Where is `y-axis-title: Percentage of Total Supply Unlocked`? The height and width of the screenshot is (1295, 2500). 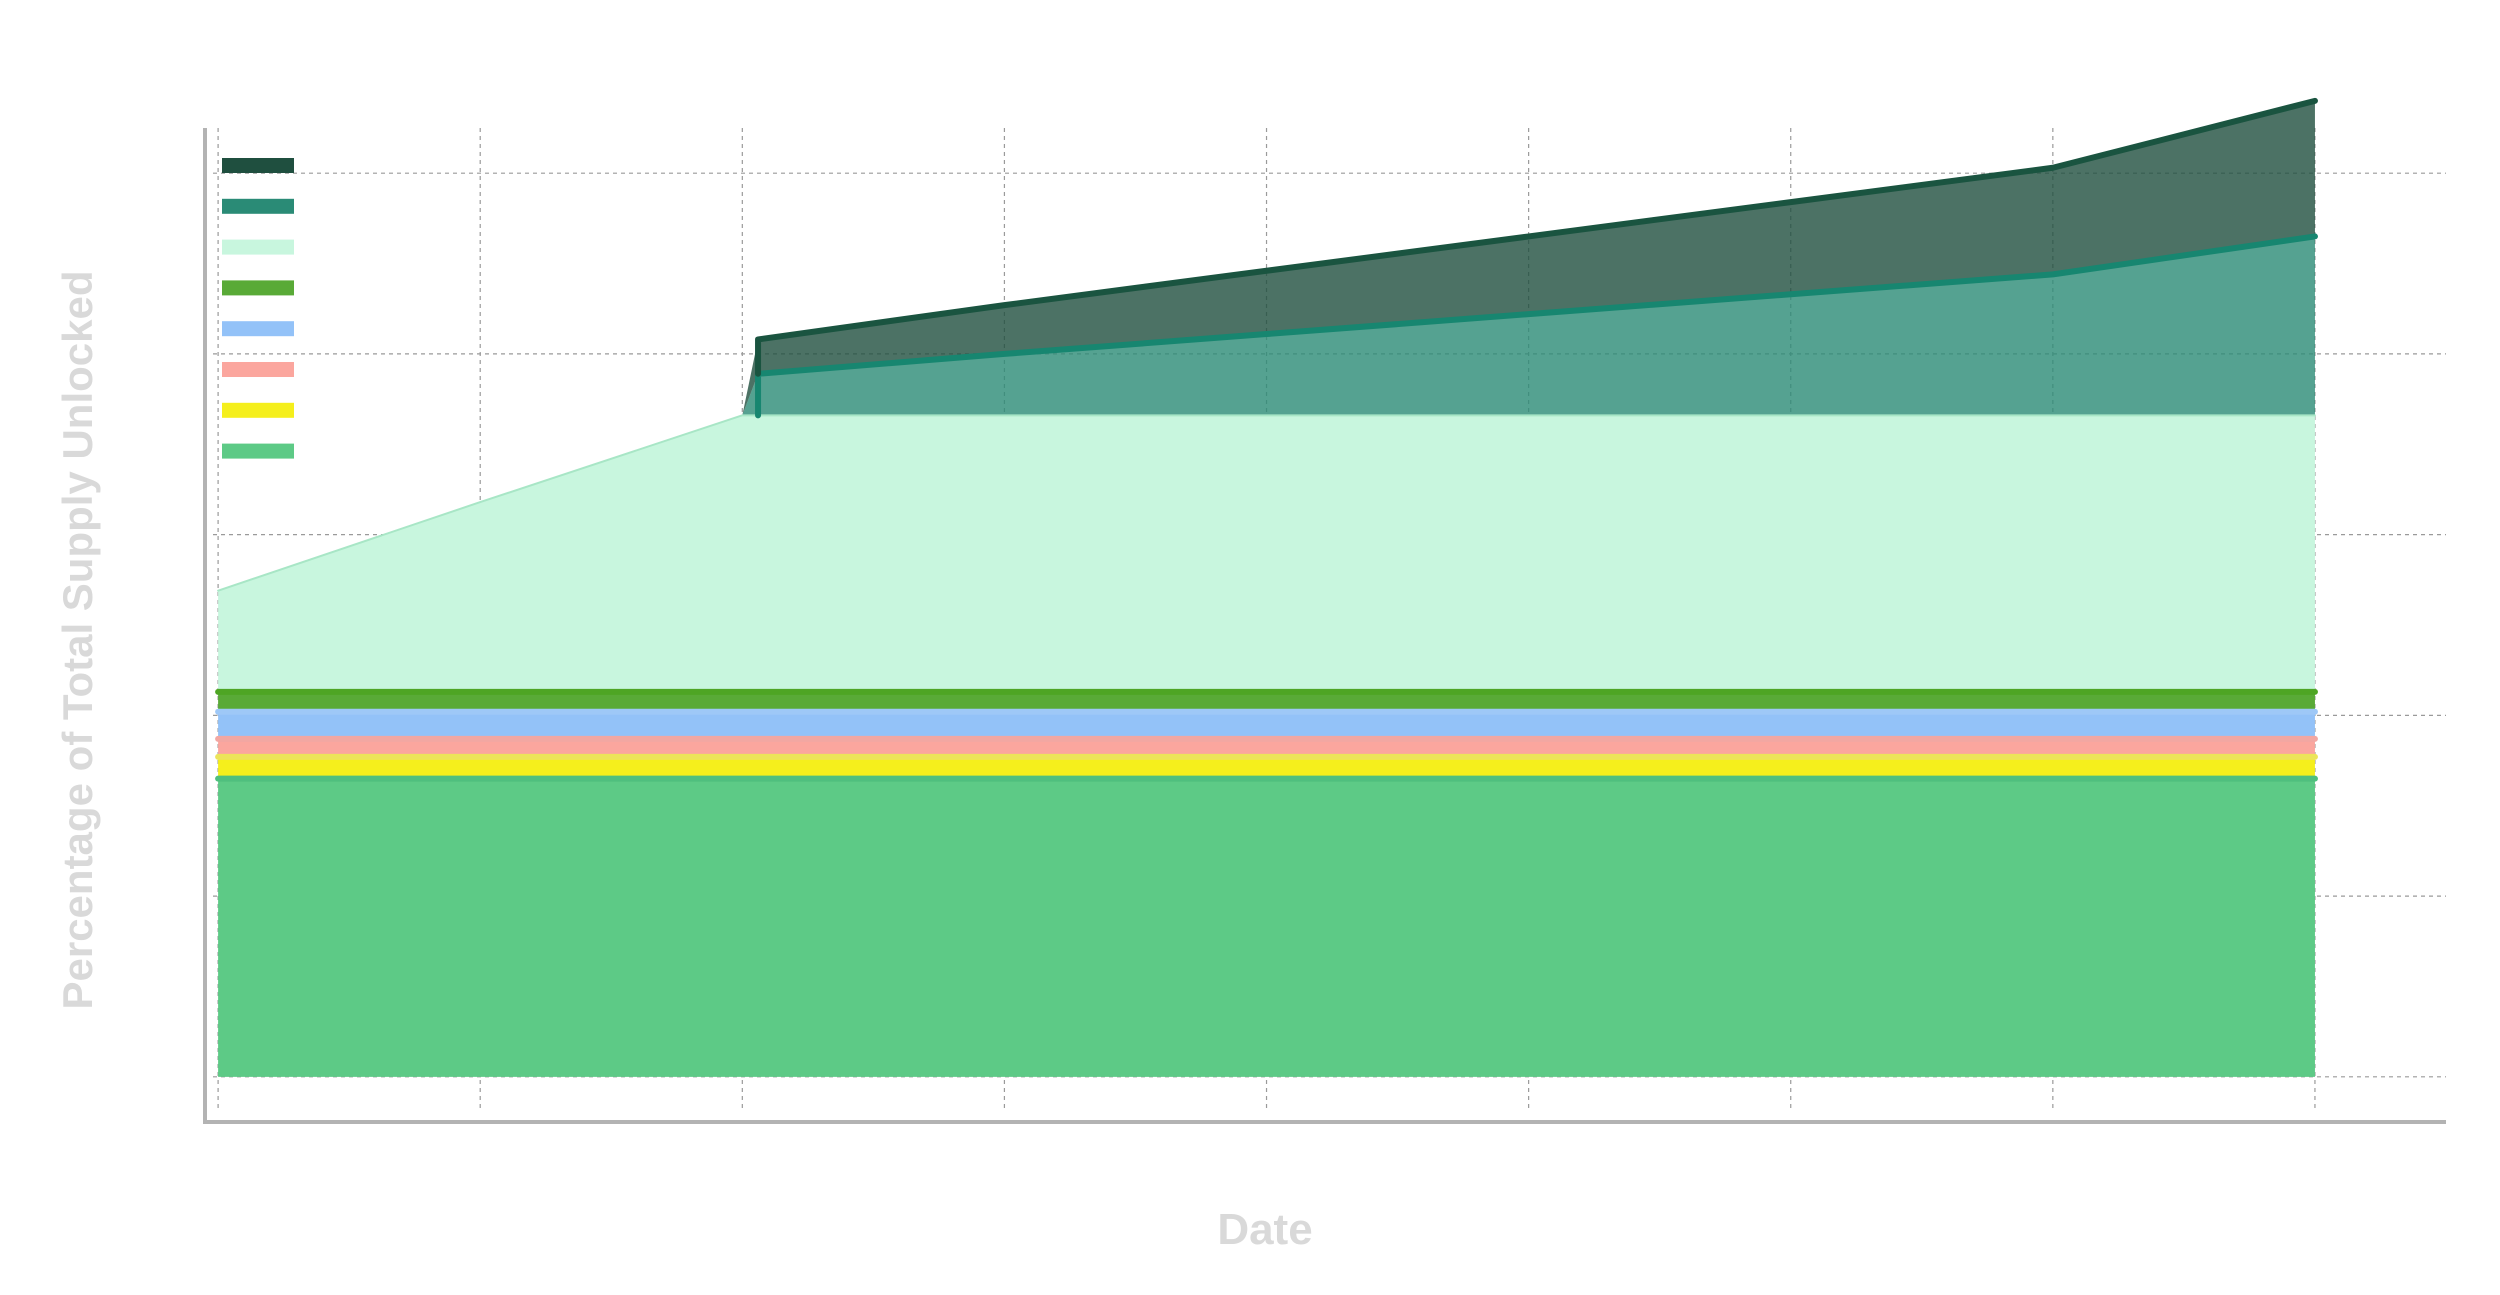 y-axis-title: Percentage of Total Supply Unlocked is located at coordinates (77, 639).